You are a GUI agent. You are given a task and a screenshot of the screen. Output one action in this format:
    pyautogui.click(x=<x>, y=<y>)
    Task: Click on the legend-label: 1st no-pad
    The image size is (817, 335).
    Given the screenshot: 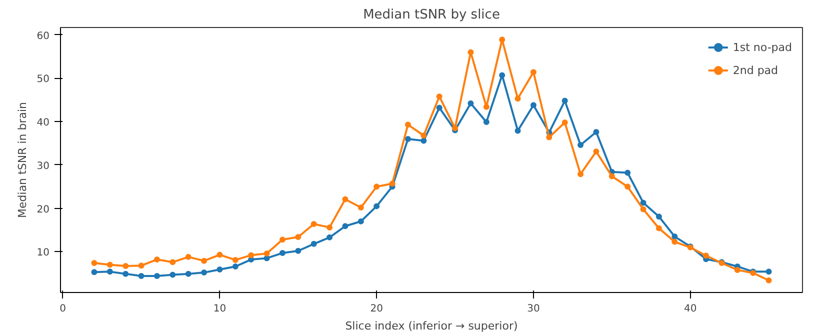 What is the action you would take?
    pyautogui.click(x=762, y=47)
    